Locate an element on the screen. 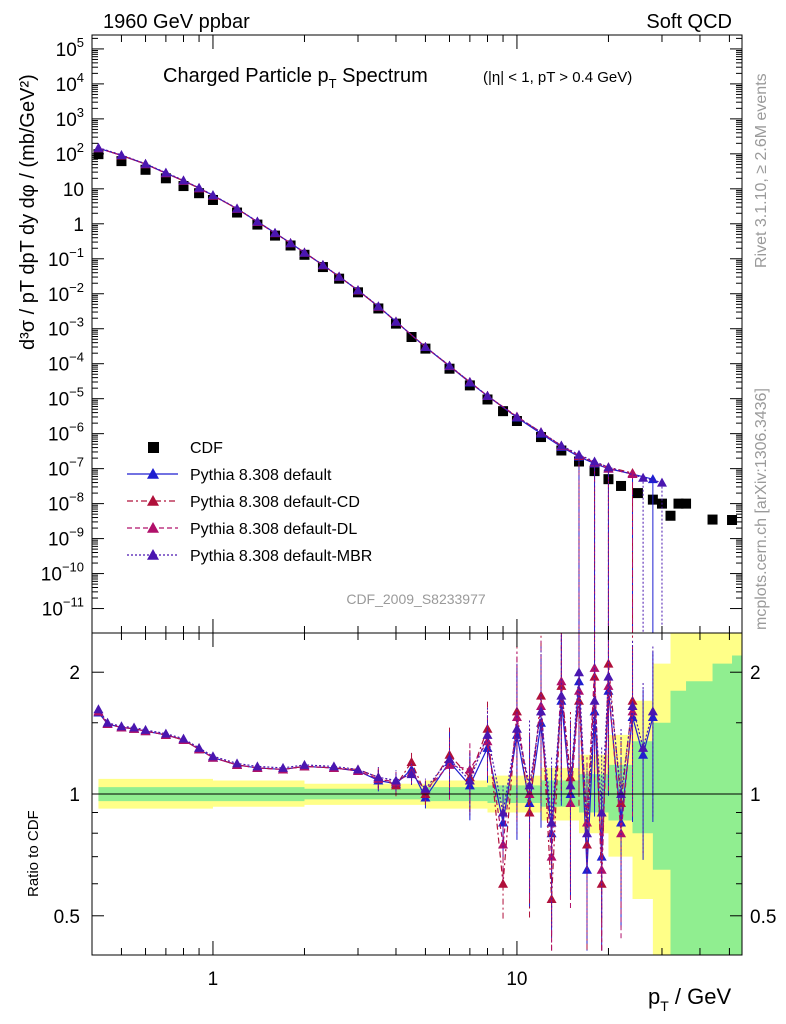 The width and height of the screenshot is (786, 1024). ytick-exp: −10 is located at coordinates (73, 567).